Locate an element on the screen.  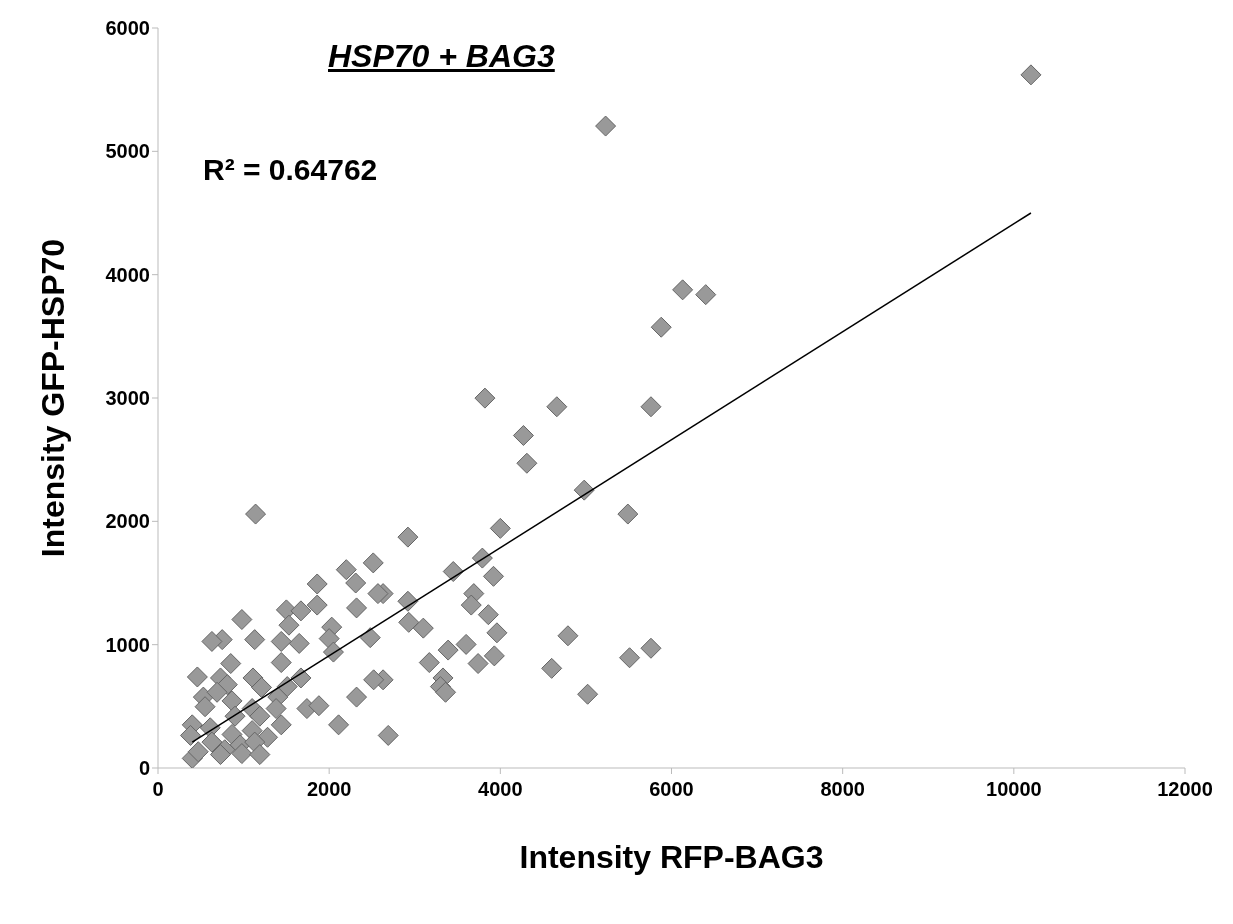
y-tick-label: 1000 is located at coordinates (127, 644).